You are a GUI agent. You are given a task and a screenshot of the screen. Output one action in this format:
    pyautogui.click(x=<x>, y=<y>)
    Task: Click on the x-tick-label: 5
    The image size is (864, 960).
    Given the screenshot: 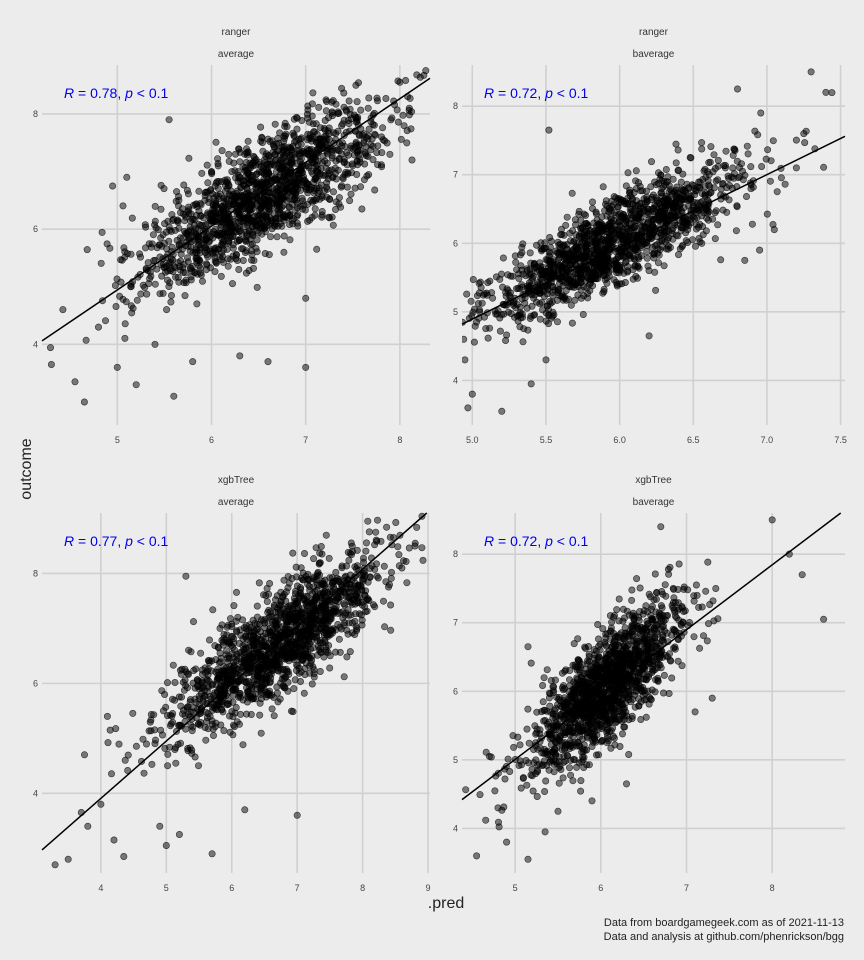 What is the action you would take?
    pyautogui.click(x=117, y=440)
    